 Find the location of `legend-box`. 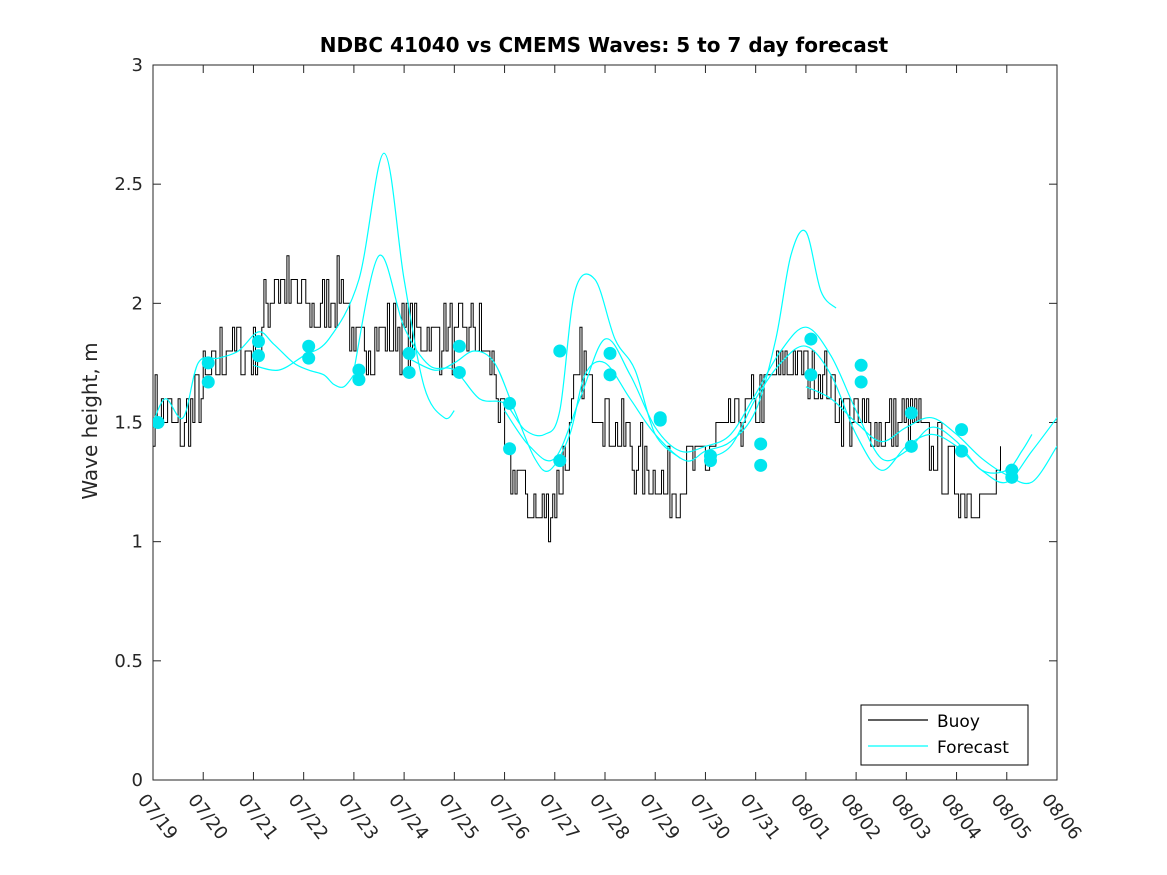

legend-box is located at coordinates (944, 735).